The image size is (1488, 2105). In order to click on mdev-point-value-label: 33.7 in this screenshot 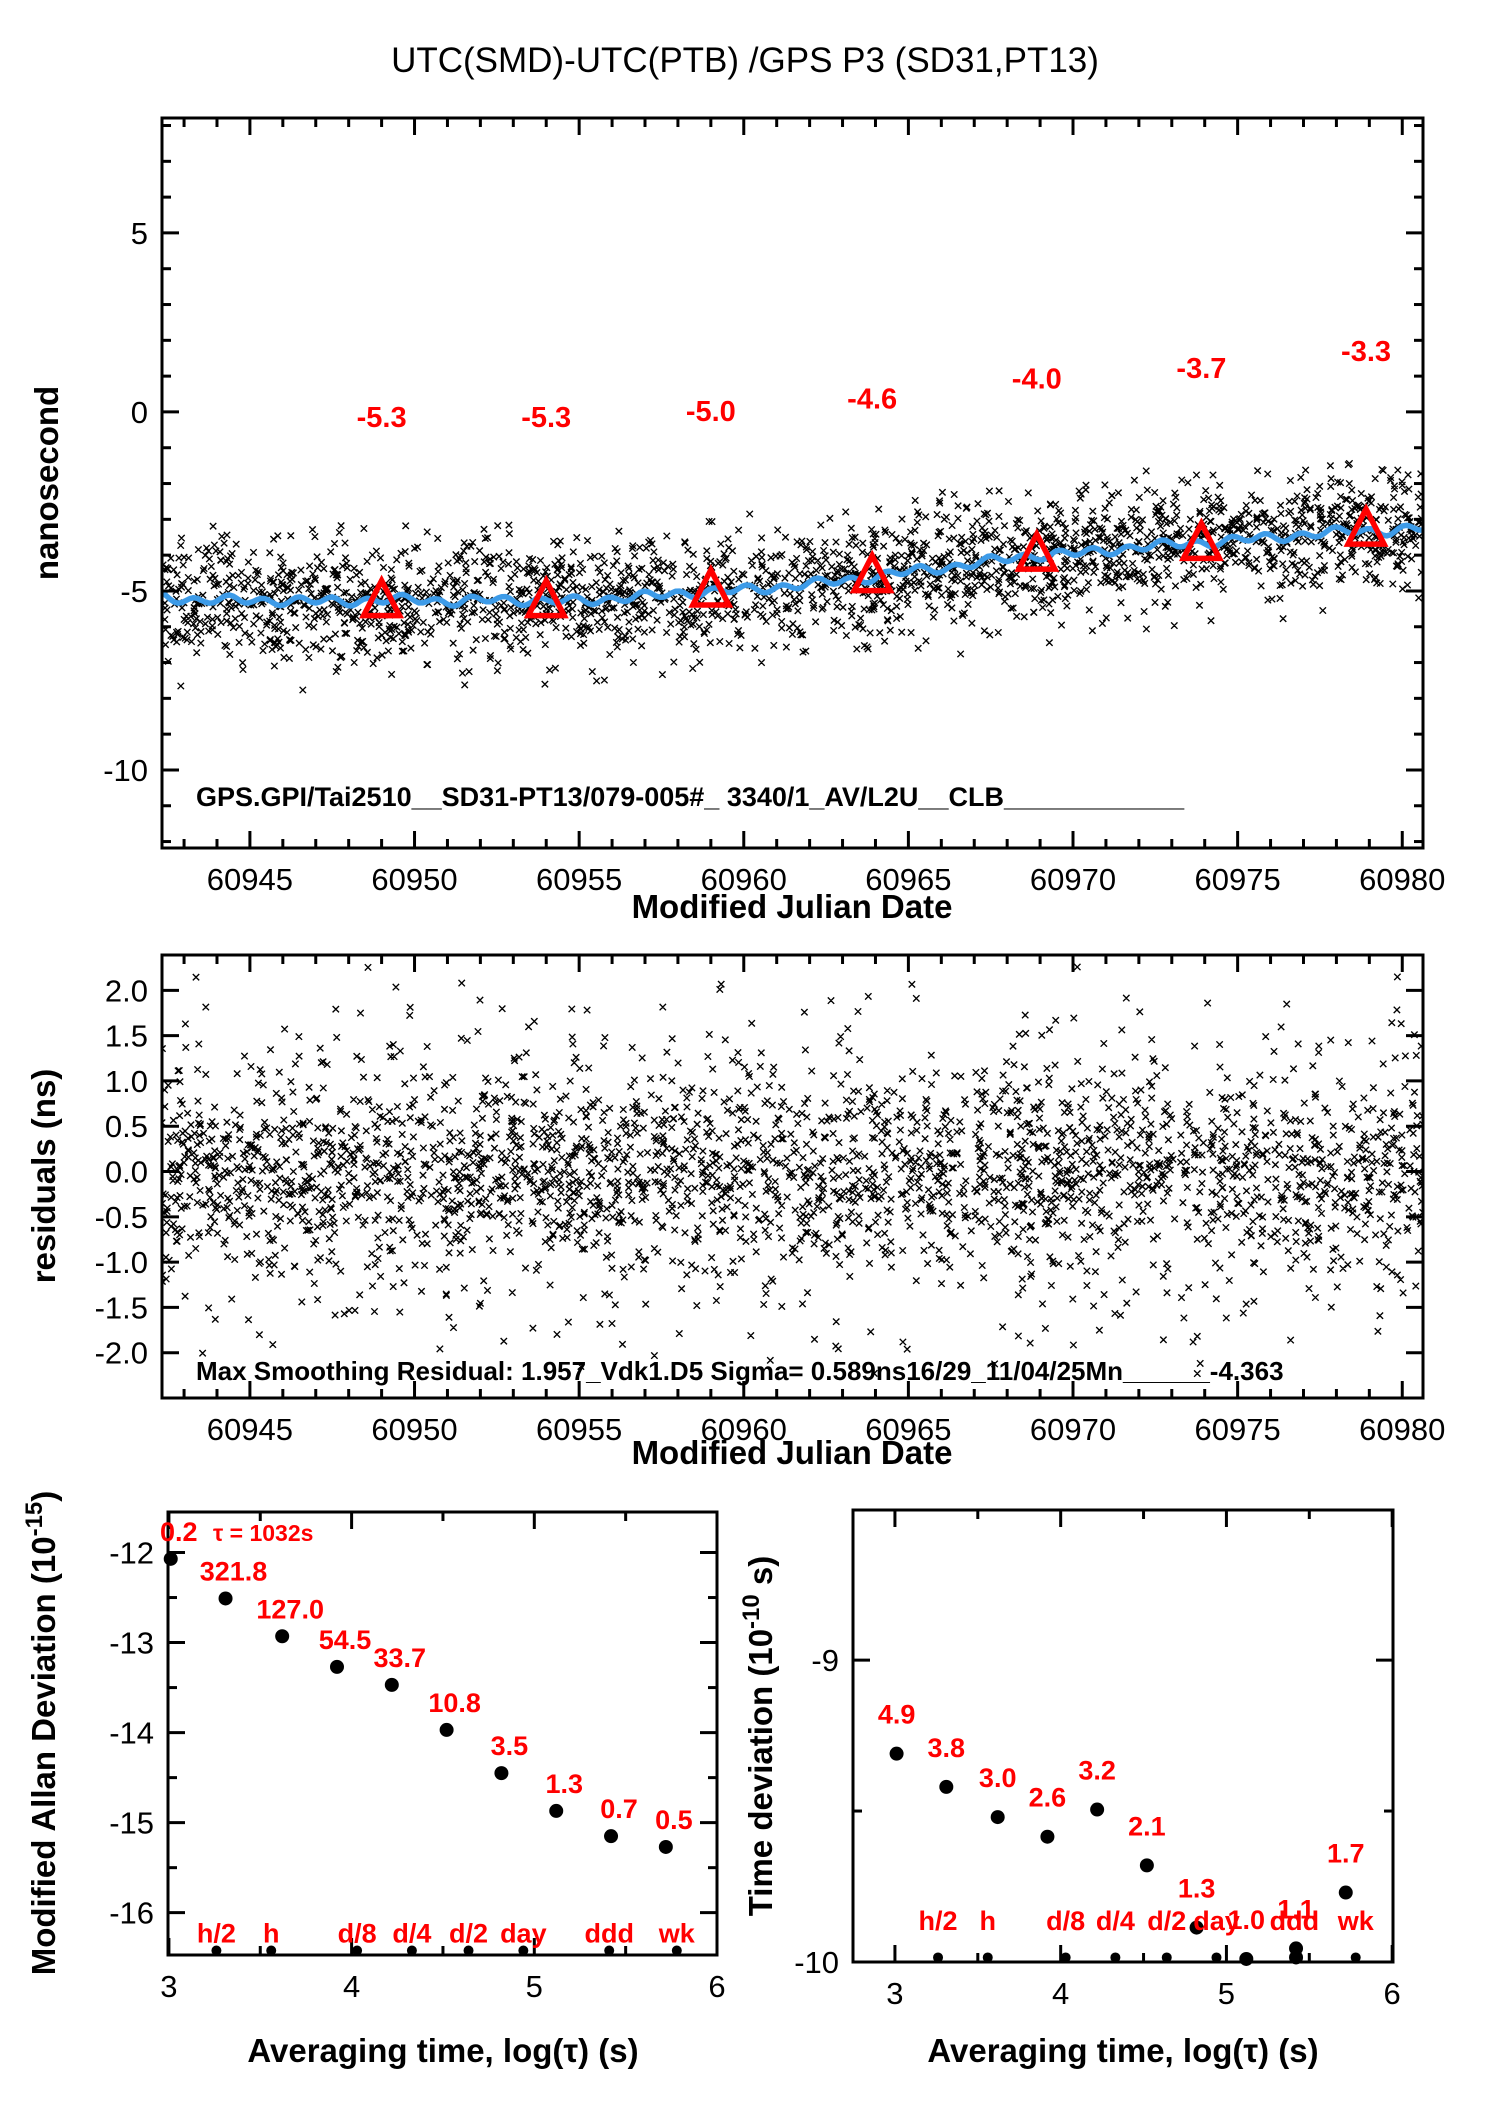, I will do `click(400, 1658)`.